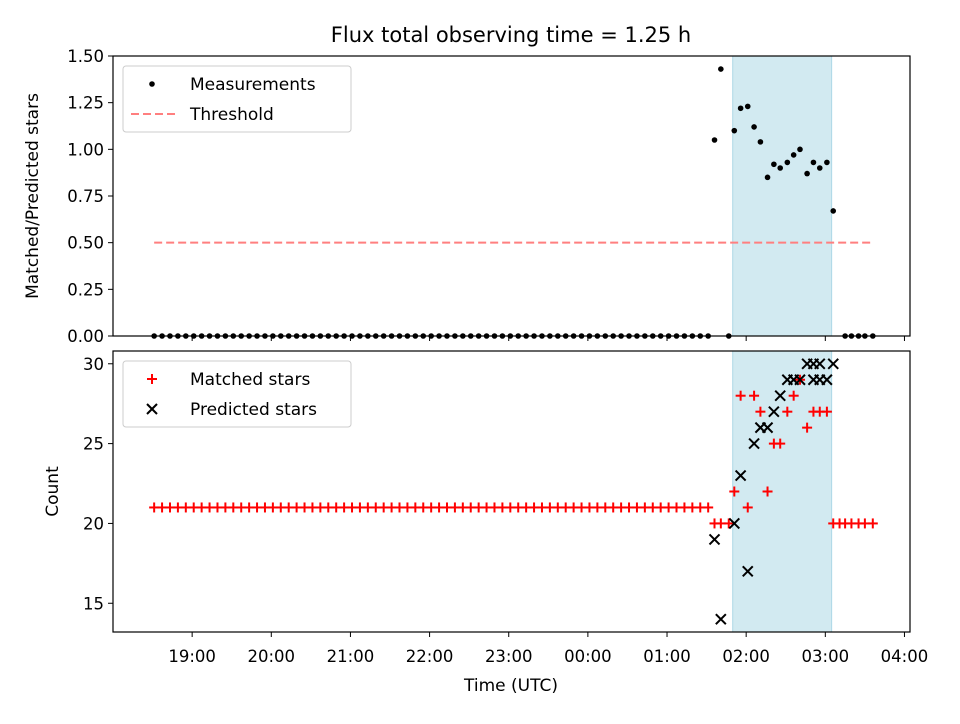  What do you see at coordinates (53, 491) in the screenshot?
I see `y-axis-label: Count` at bounding box center [53, 491].